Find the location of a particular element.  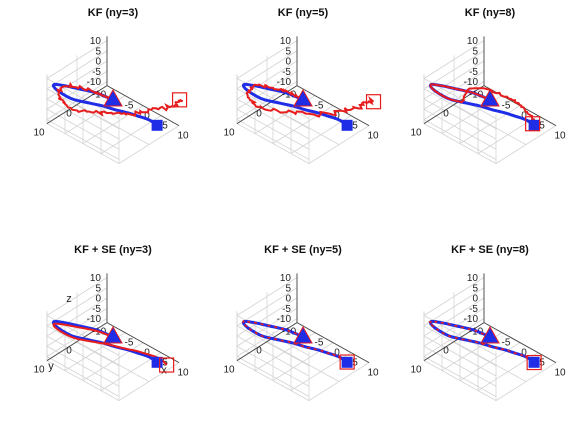

panel-title: KF + SE (ny=3) is located at coordinates (113, 250).